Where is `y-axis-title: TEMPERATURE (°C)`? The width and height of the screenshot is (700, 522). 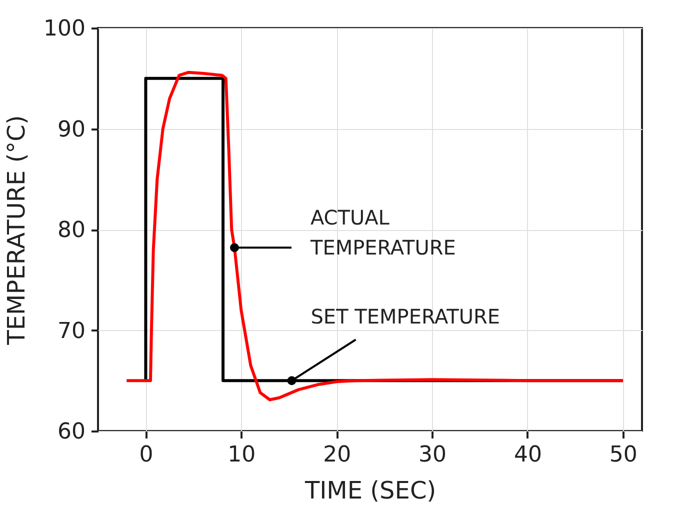
y-axis-title: TEMPERATURE (°C) is located at coordinates (16, 230).